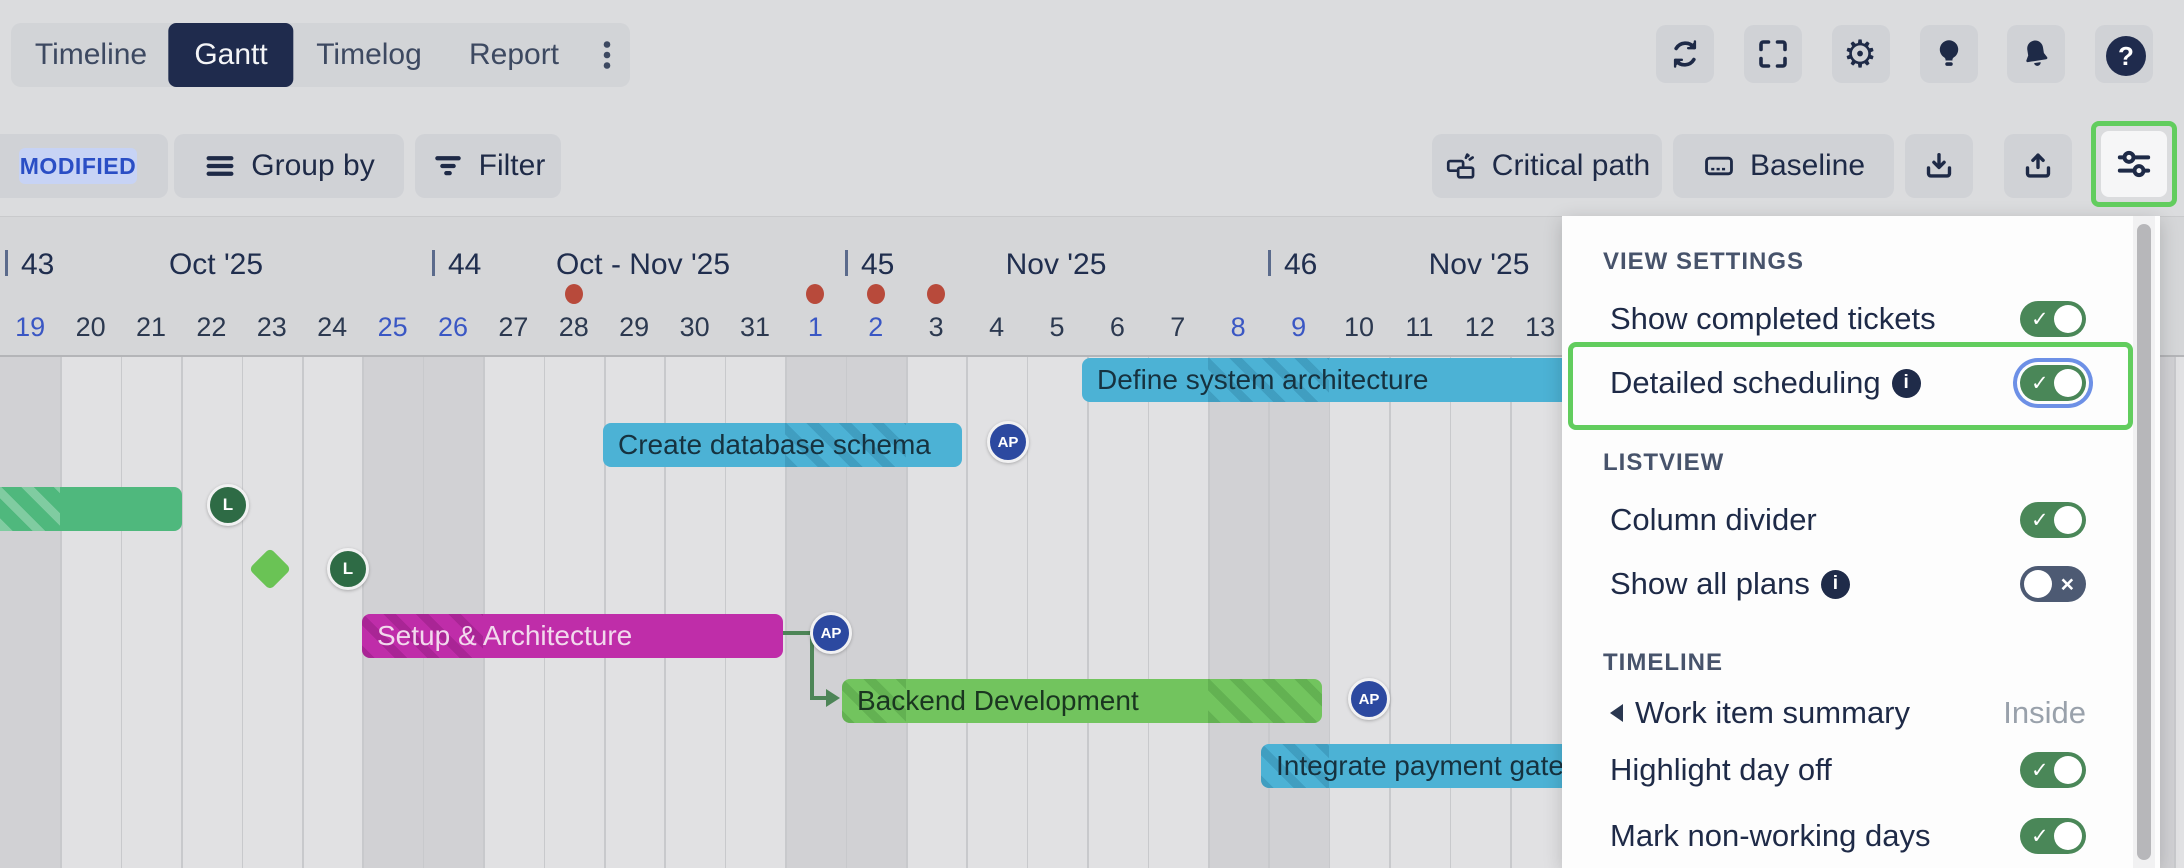 This screenshot has width=2184, height=868. What do you see at coordinates (2044, 712) in the screenshot?
I see `setting-value: Inside` at bounding box center [2044, 712].